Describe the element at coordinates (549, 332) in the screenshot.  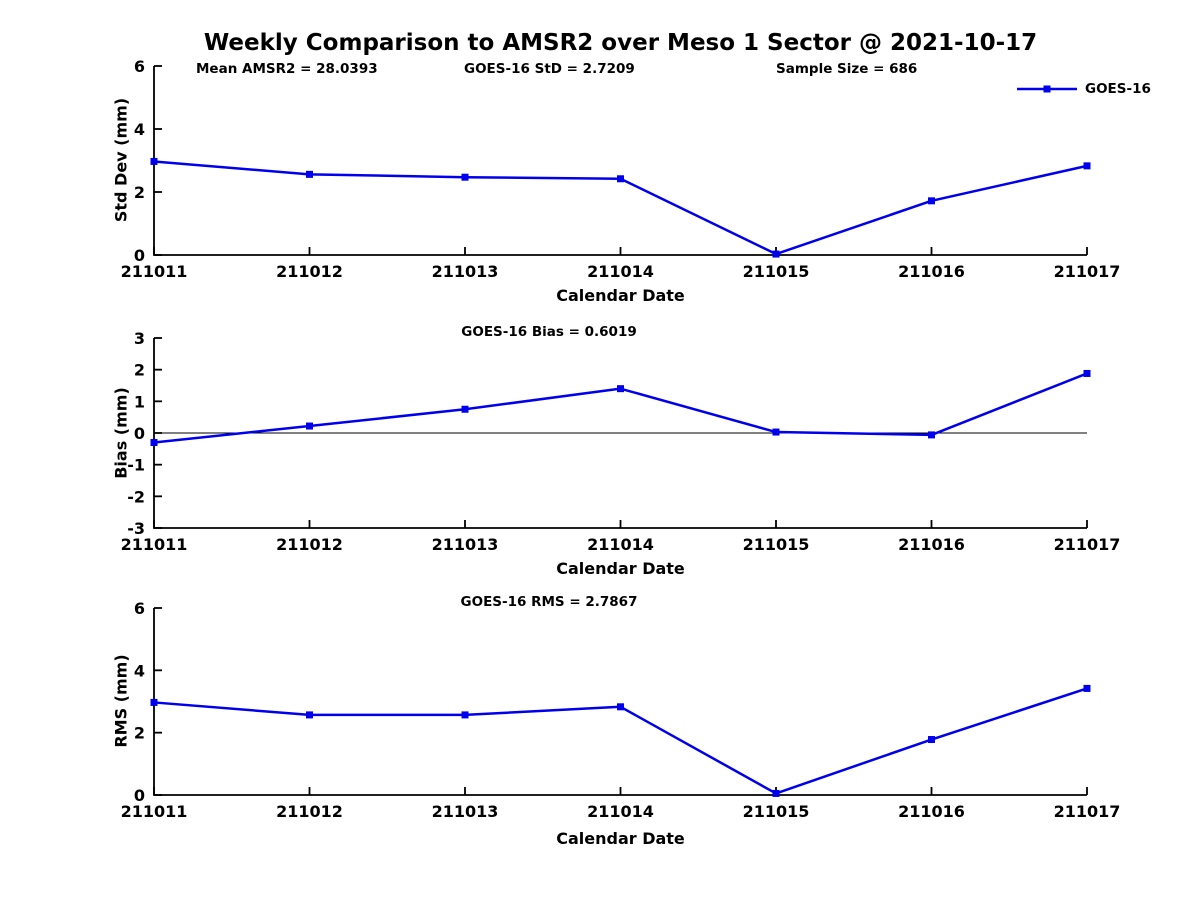
I see `bias-chart-subtitle: GOES-16 Bias = 0.6019` at that location.